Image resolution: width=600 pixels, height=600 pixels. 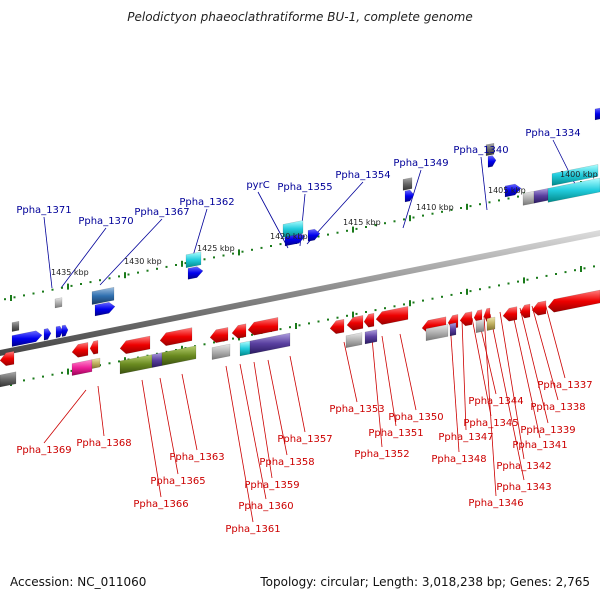 What do you see at coordinates (523, 466) in the screenshot?
I see `lower-gene-label: Ppha_1342` at bounding box center [523, 466].